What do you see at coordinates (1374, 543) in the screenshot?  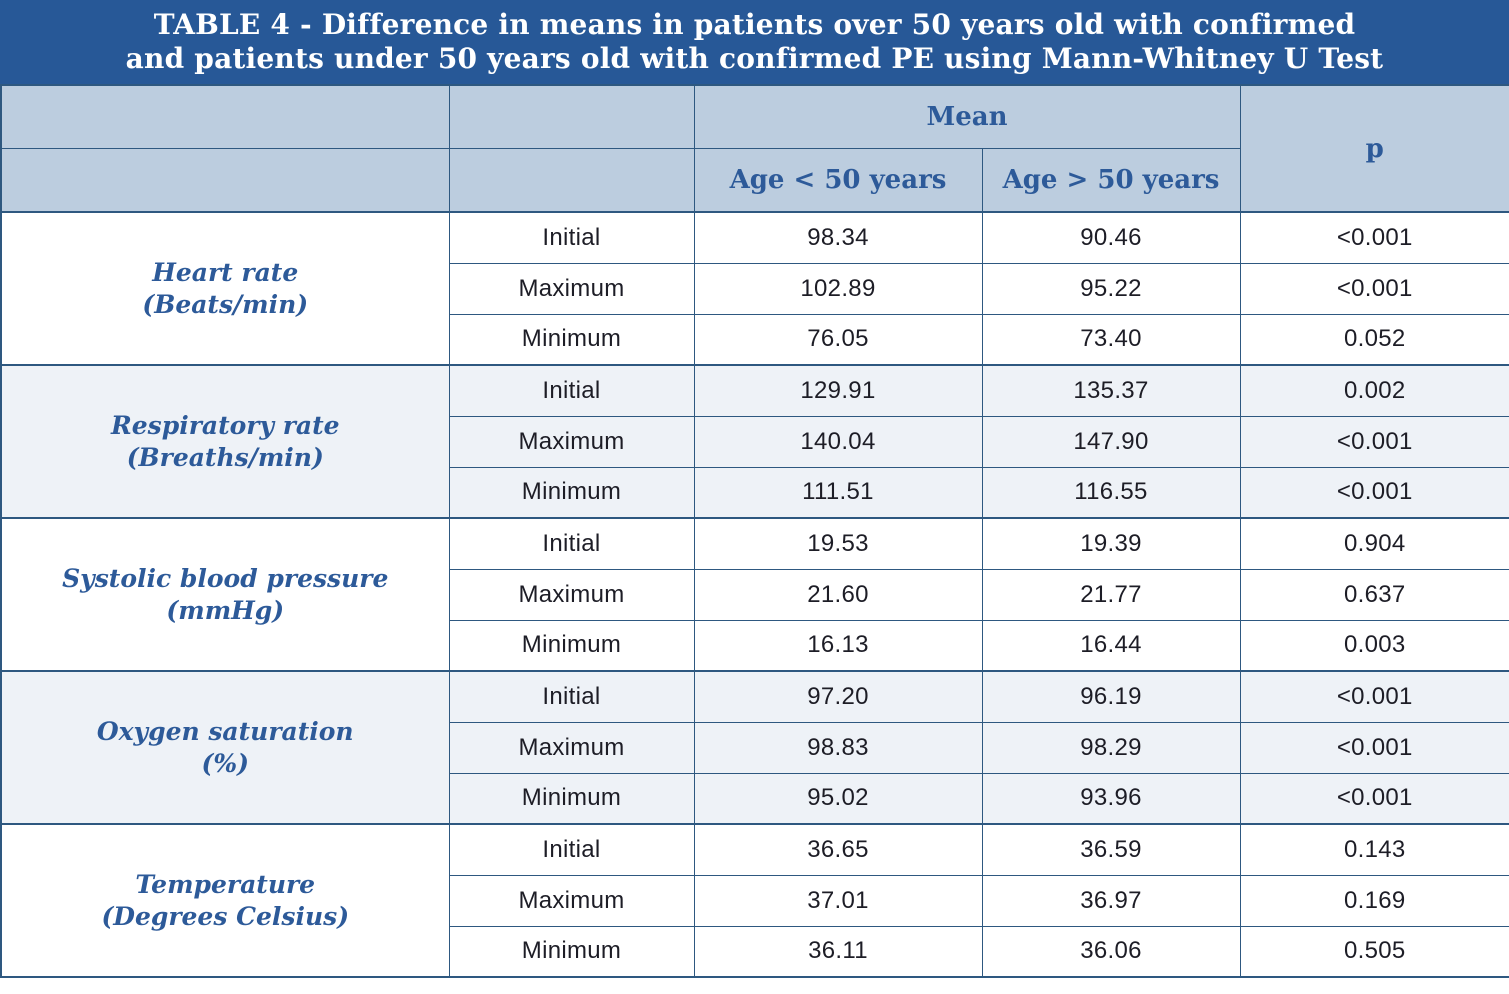 I see `p-value-cell: 0.904` at bounding box center [1374, 543].